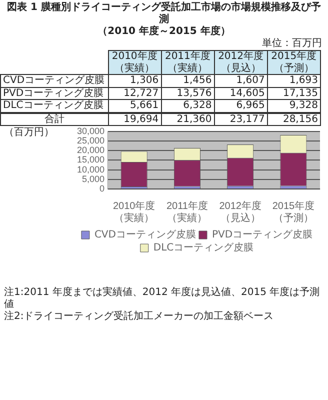  I want to click on legend-label: DLCコーティング皮膜, so click(203, 248).